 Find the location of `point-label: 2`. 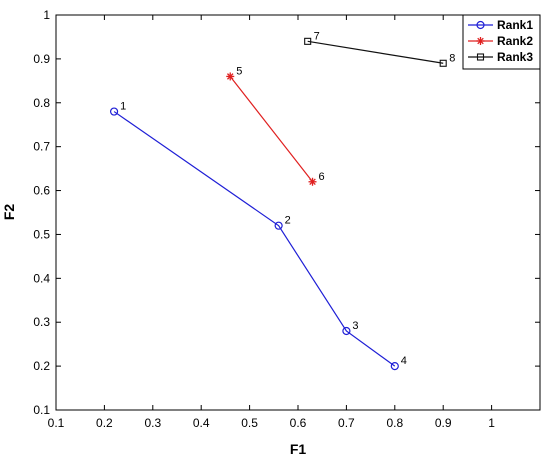

point-label: 2 is located at coordinates (288, 221).